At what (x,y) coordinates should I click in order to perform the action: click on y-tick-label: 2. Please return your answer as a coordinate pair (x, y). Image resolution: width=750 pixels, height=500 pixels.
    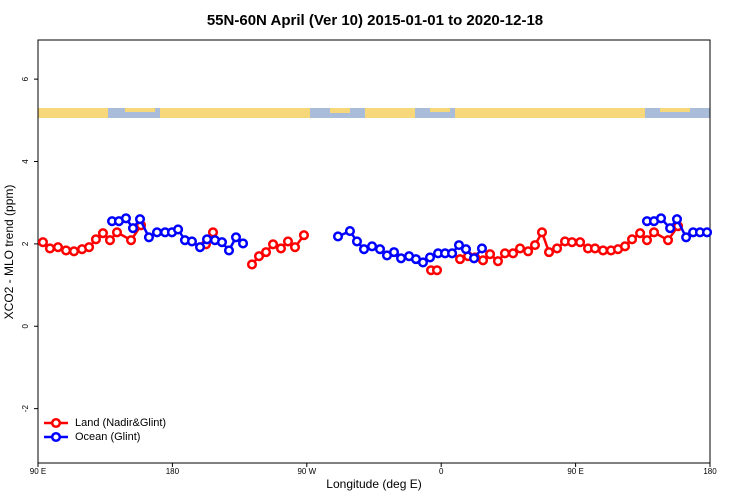
    Looking at the image, I should click on (25, 243).